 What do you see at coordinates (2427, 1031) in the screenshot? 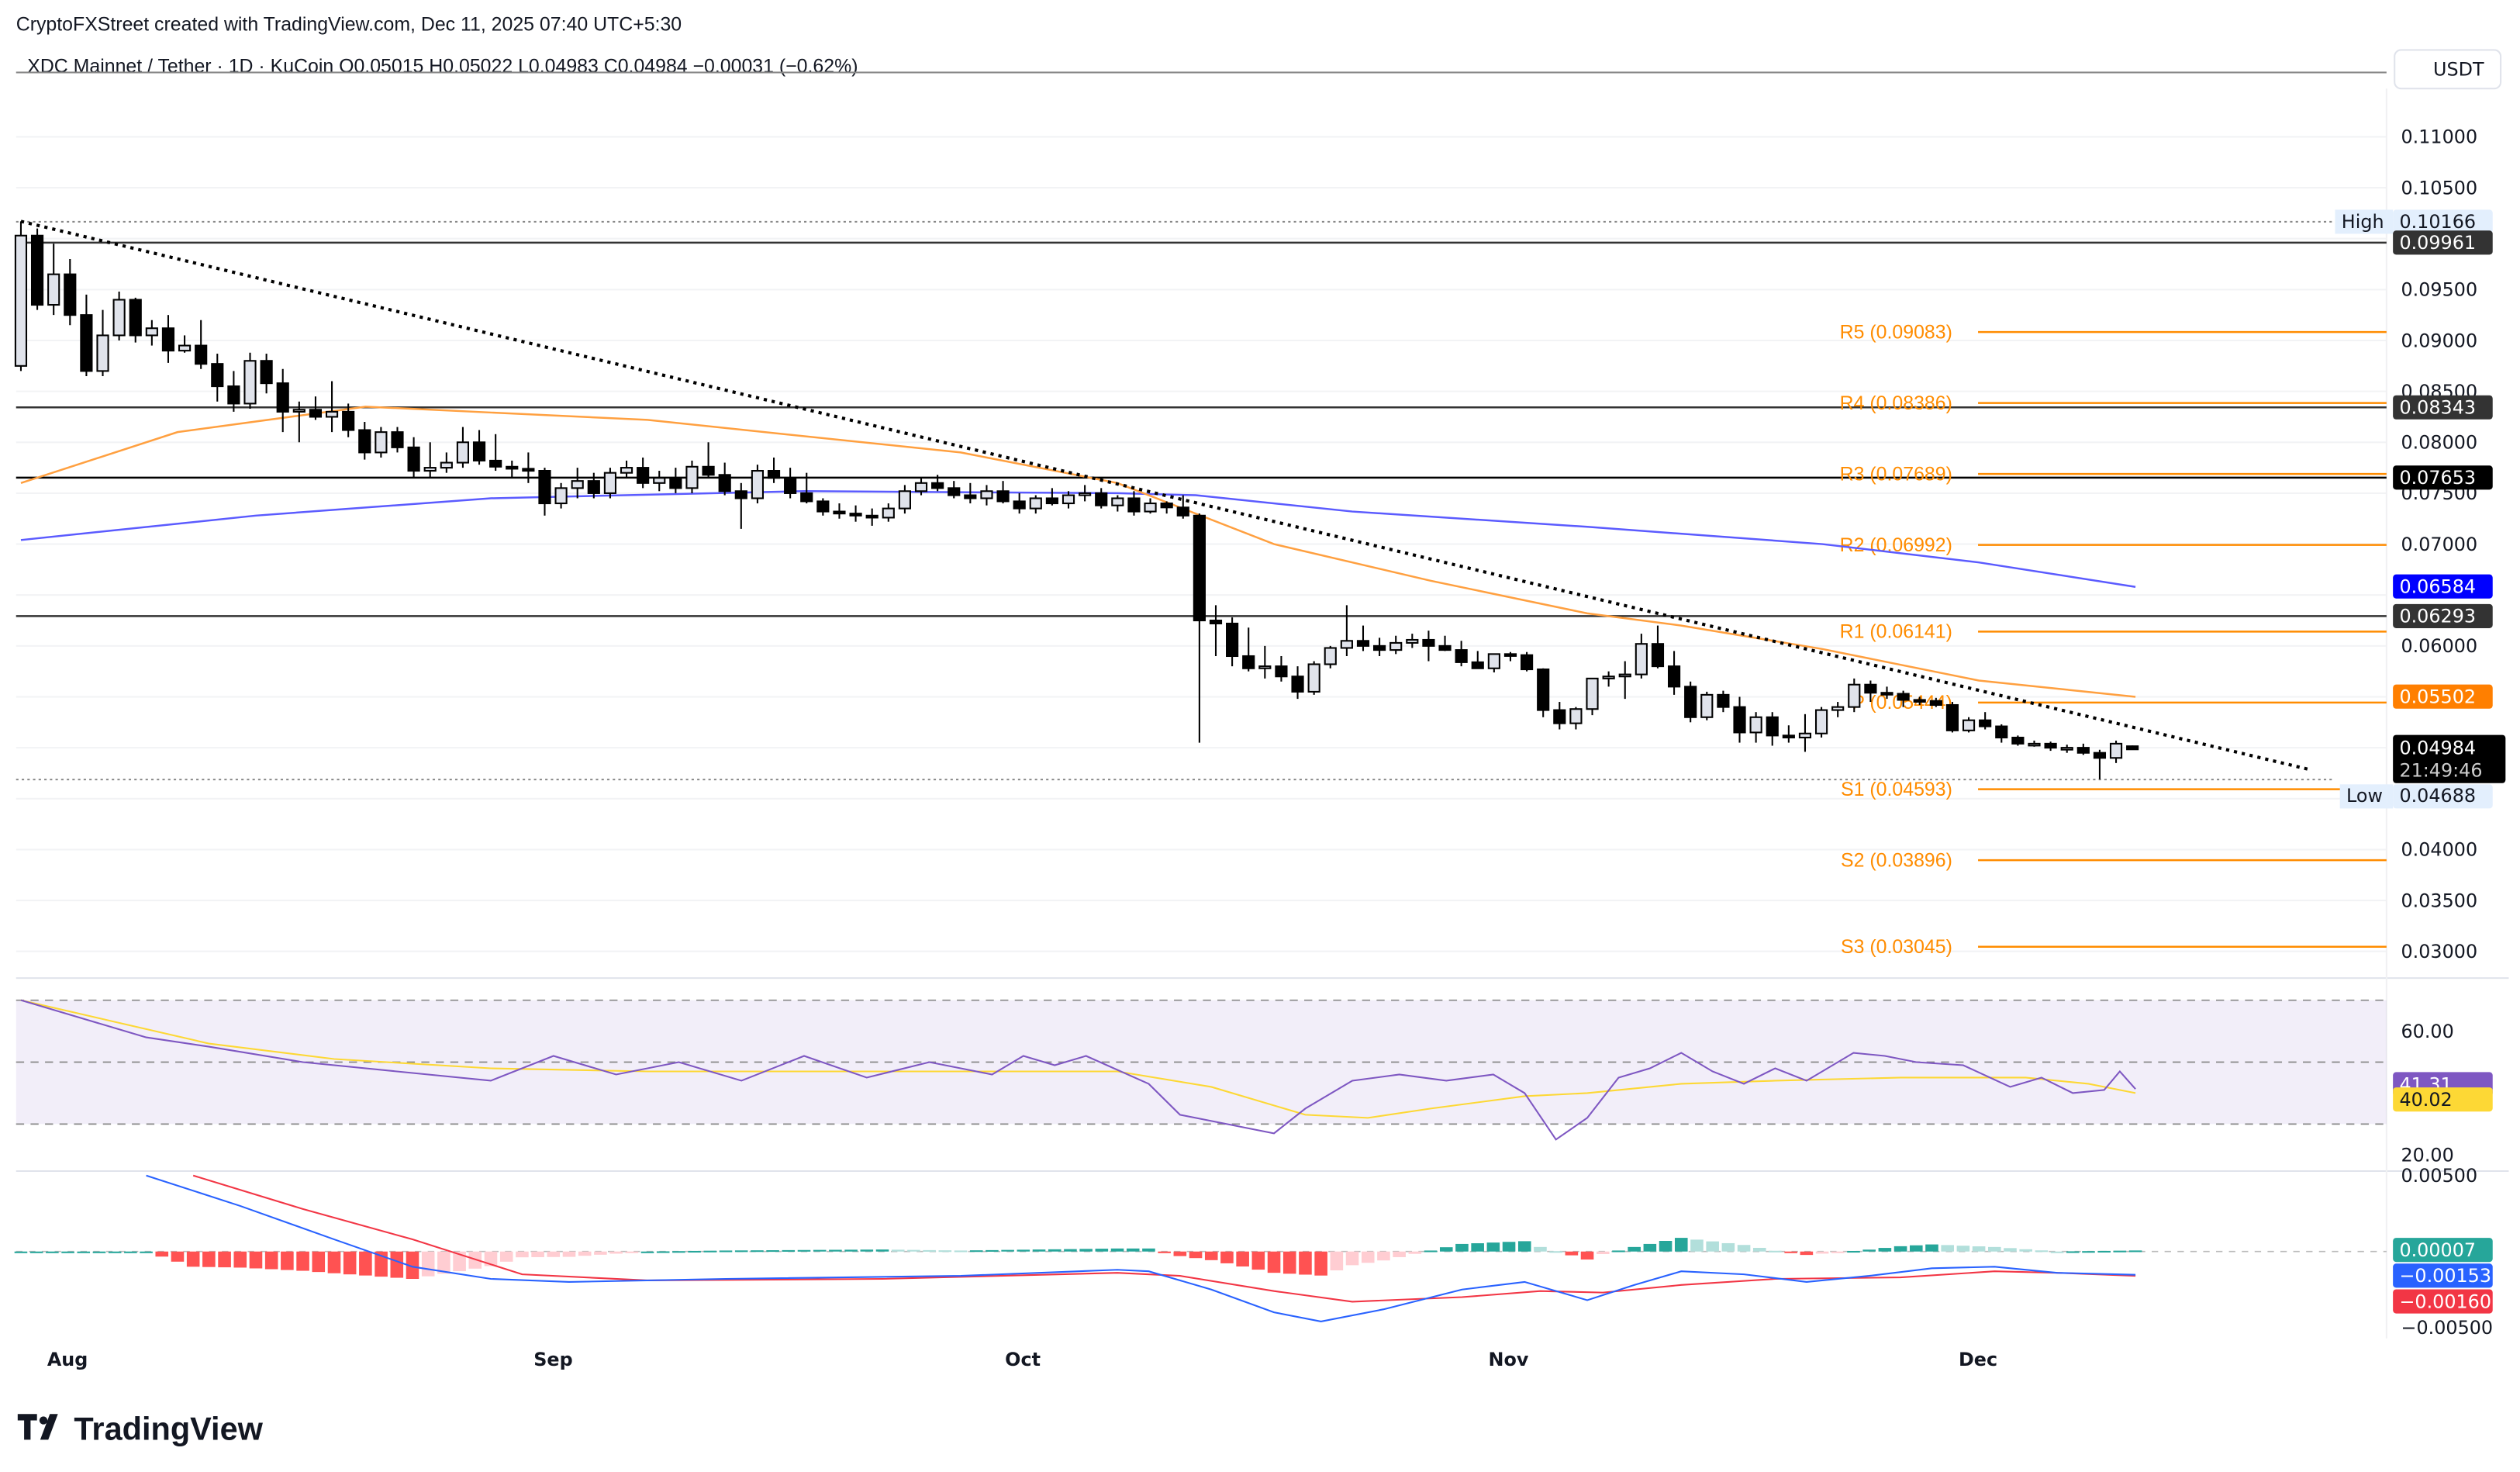
I see `rsi-tick-label: 60.00` at bounding box center [2427, 1031].